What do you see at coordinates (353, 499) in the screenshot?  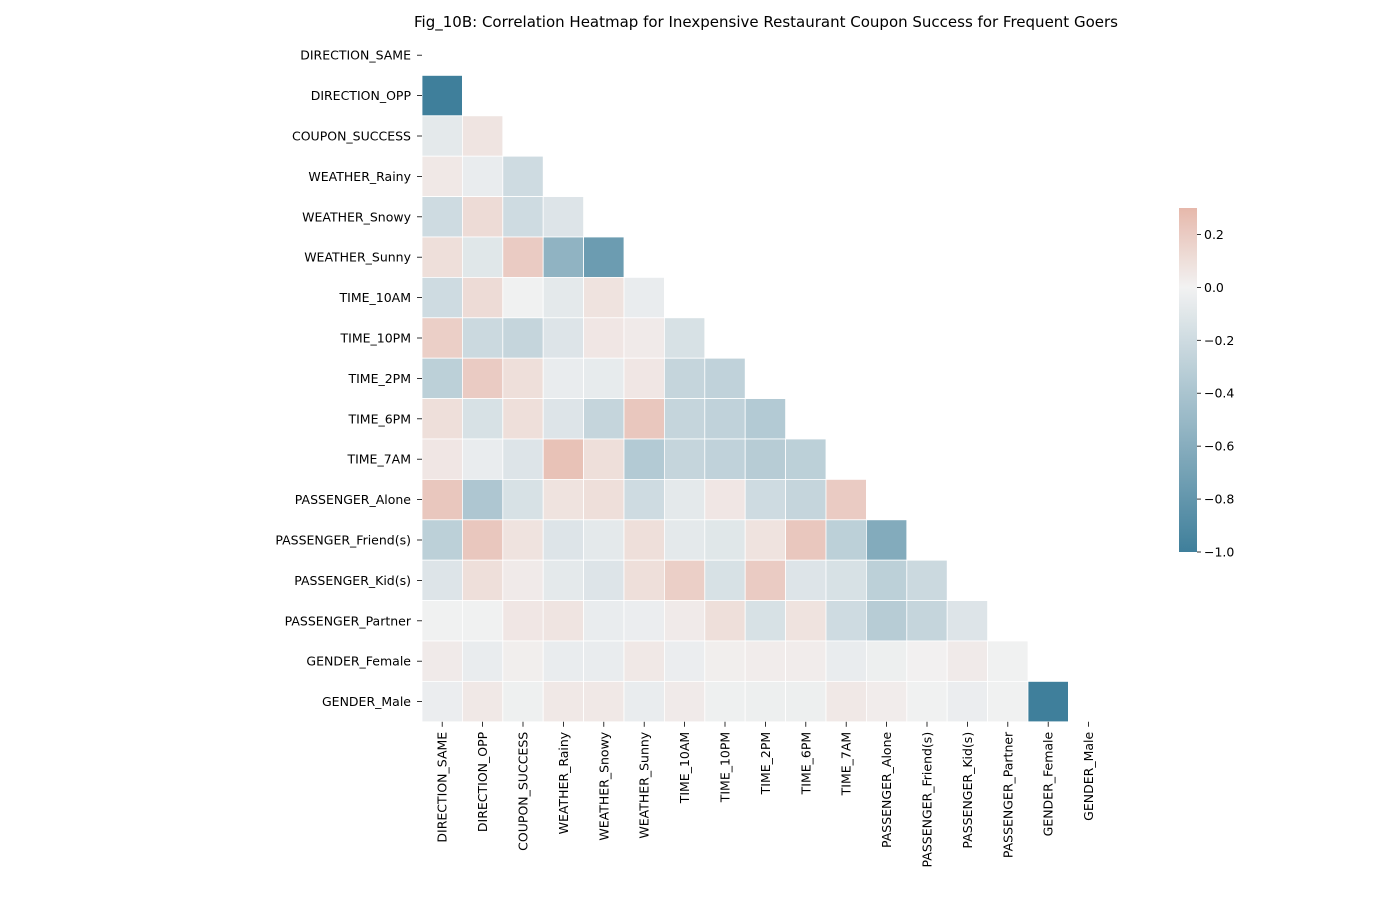 I see `y-tick-label: PASSENGER_Alone` at bounding box center [353, 499].